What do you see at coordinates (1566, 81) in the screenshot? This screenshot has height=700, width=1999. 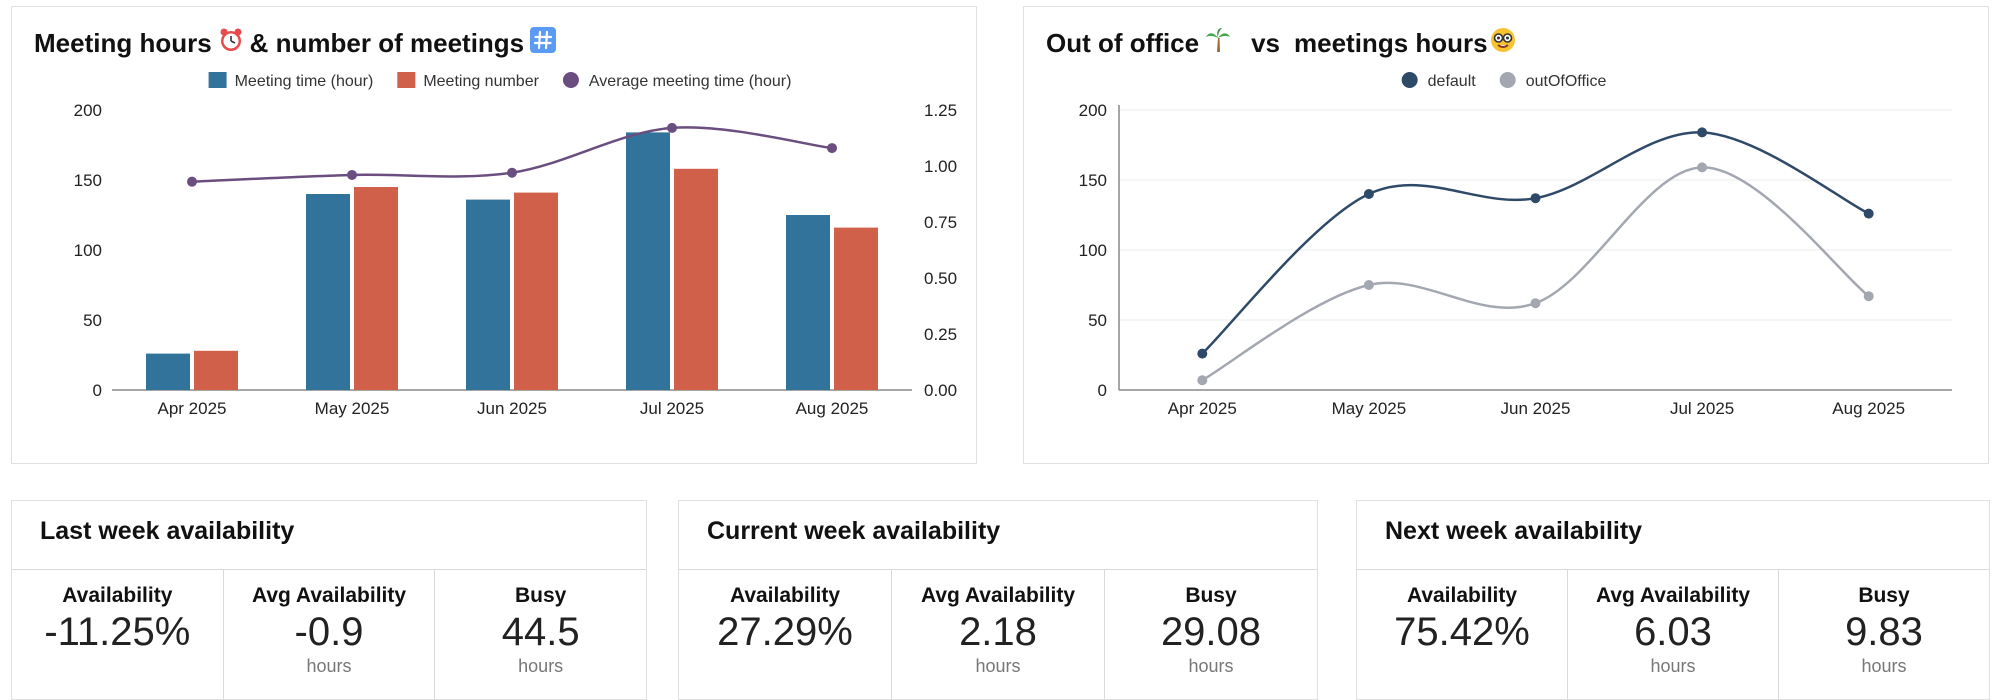 I see `legend-label: outOfOffice` at bounding box center [1566, 81].